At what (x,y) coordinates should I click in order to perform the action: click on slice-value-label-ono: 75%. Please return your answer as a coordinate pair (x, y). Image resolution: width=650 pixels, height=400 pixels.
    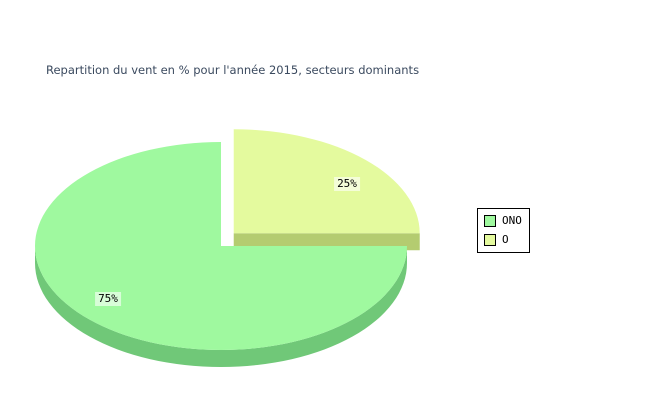
    Looking at the image, I should click on (108, 299).